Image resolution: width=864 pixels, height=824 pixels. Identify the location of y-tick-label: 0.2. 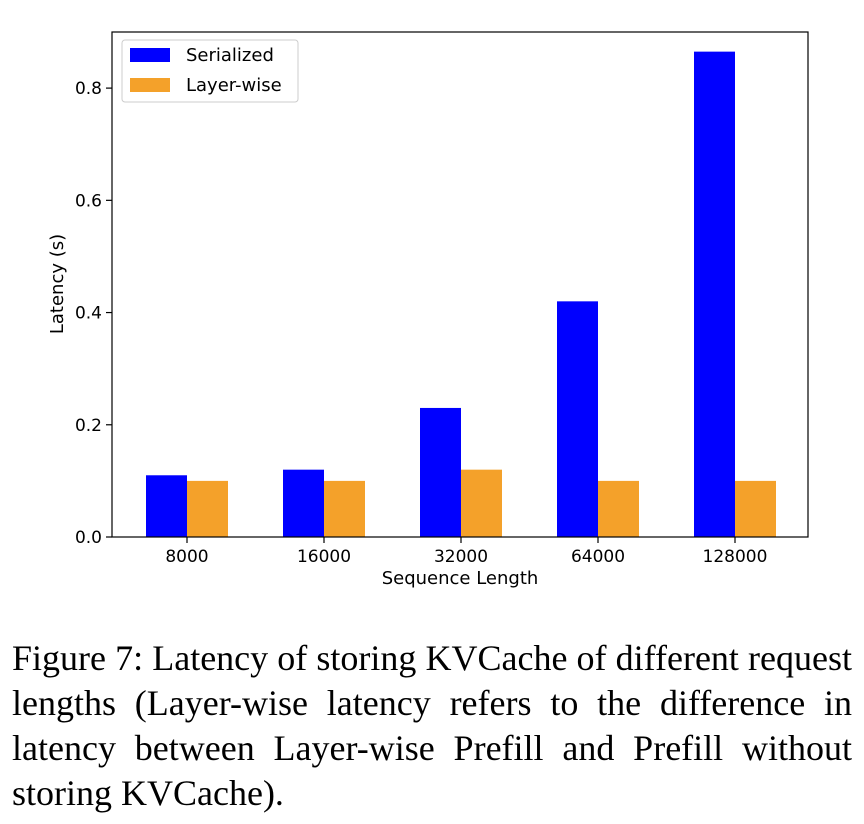
(88, 426).